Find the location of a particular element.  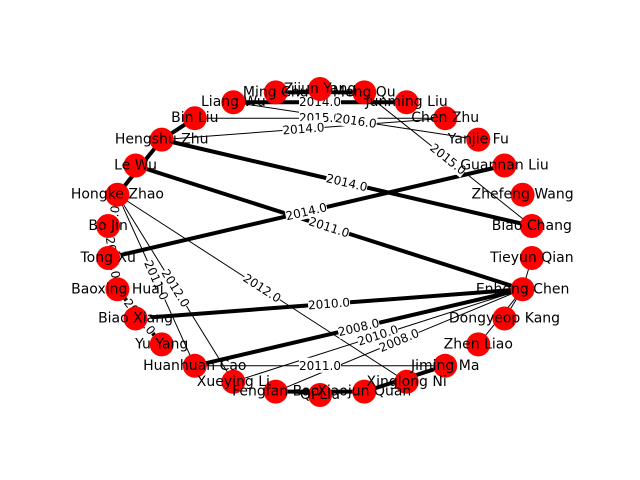

node-huanhuan-cao is located at coordinates (194, 365).